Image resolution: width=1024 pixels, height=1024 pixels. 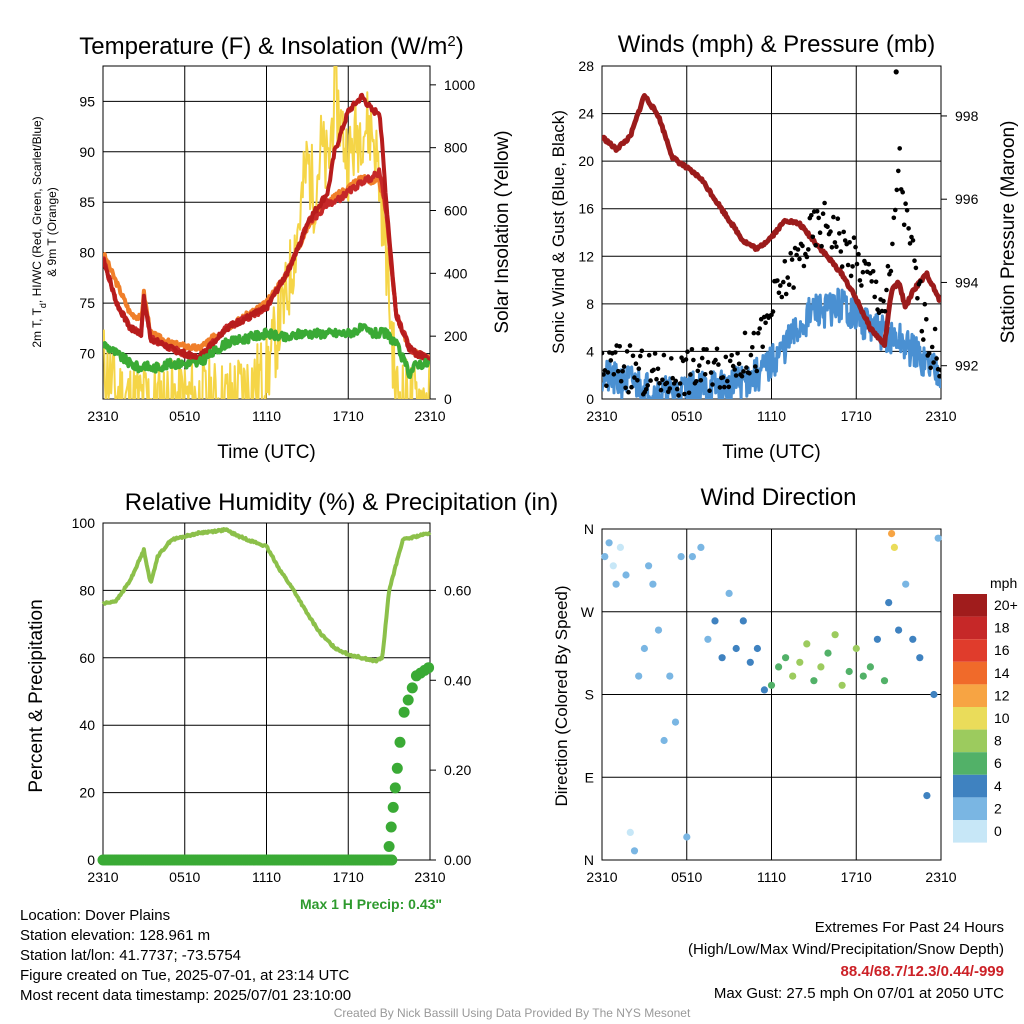 I want to click on temperature-x-tick-label: 1710, so click(x=348, y=416).